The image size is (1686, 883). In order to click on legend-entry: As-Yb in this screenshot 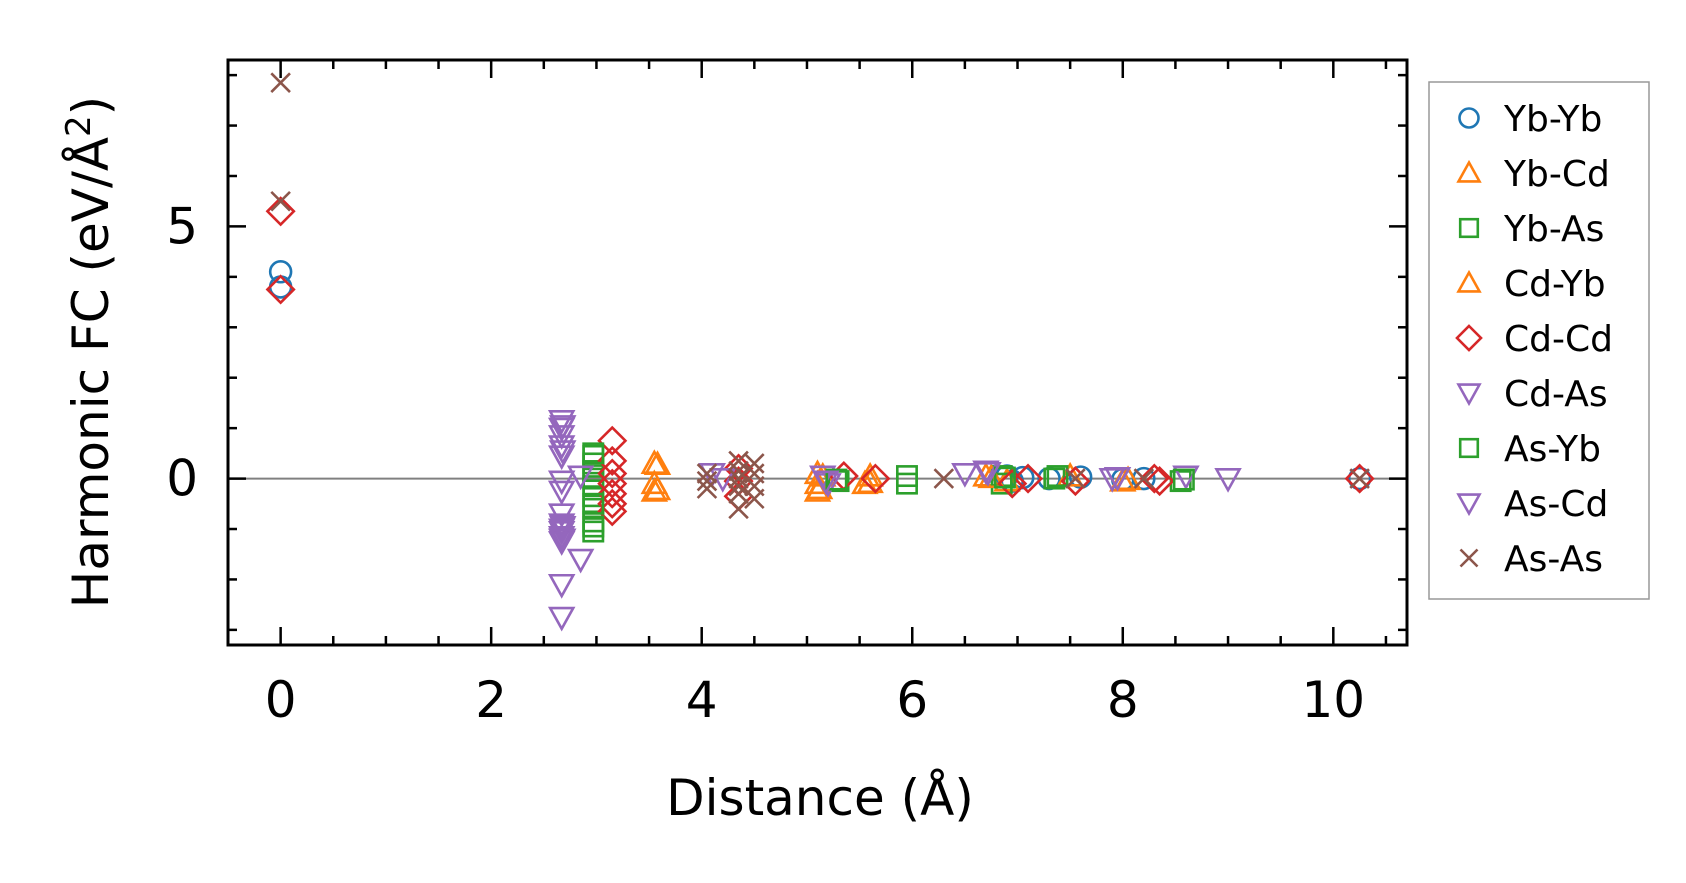, I will do `click(1529, 449)`.